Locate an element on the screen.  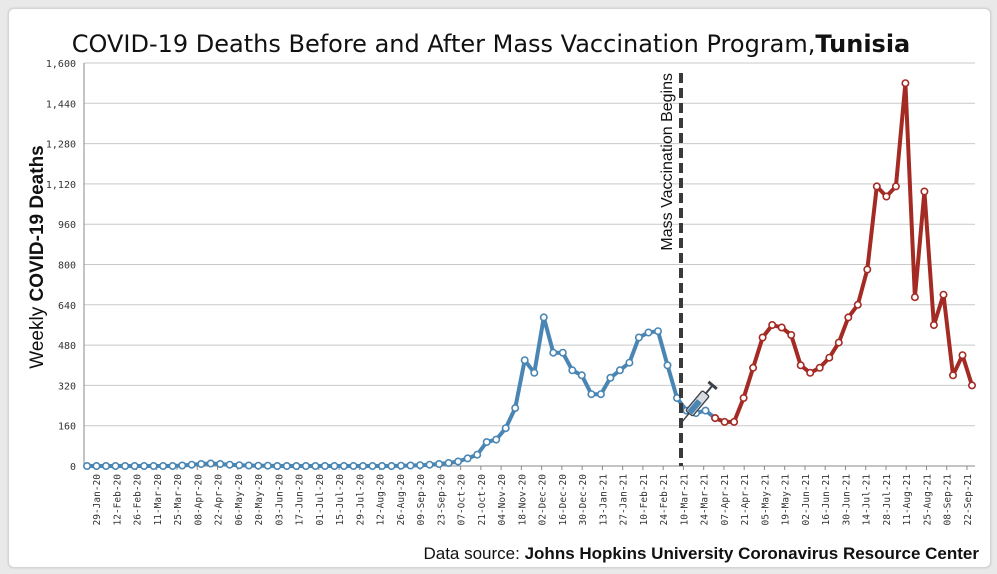
x-tick-label: 09-Sep-20 is located at coordinates (421, 500).